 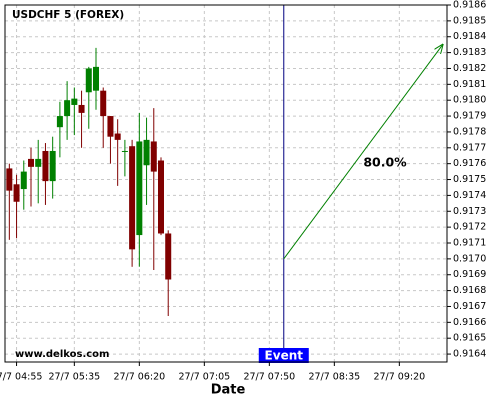 I want to click on y-tick-label: 0.9172, so click(x=469, y=227).